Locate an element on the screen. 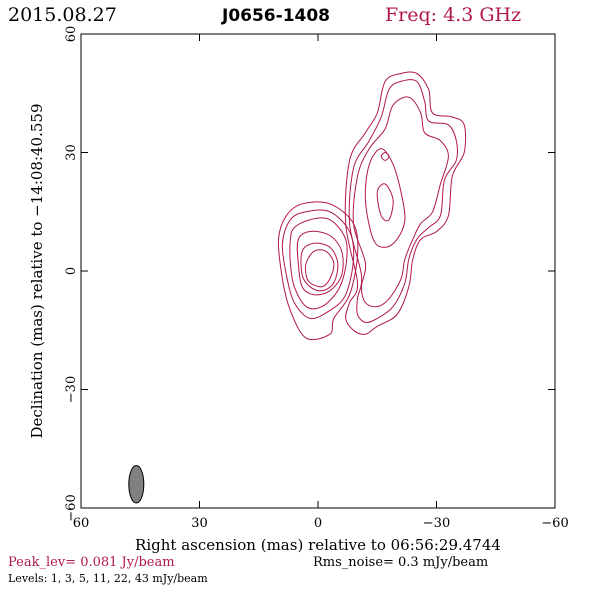 The image size is (590, 590). y-tick-label: −60 is located at coordinates (71, 507).